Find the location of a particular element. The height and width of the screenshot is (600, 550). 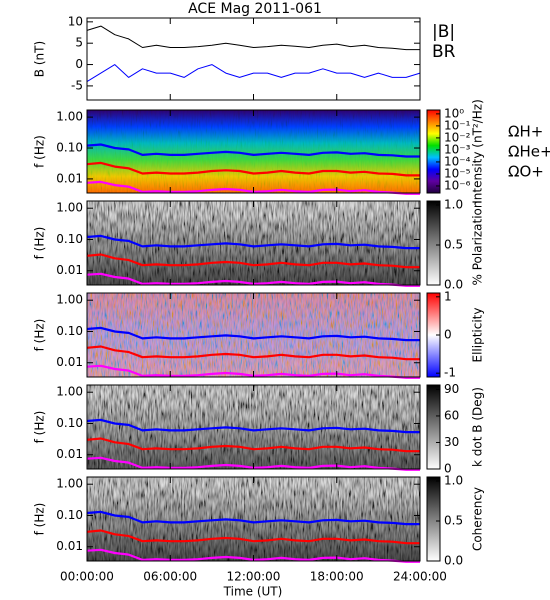

colorbar-label: Intensity (nT²/Hz) is located at coordinates (478, 151).